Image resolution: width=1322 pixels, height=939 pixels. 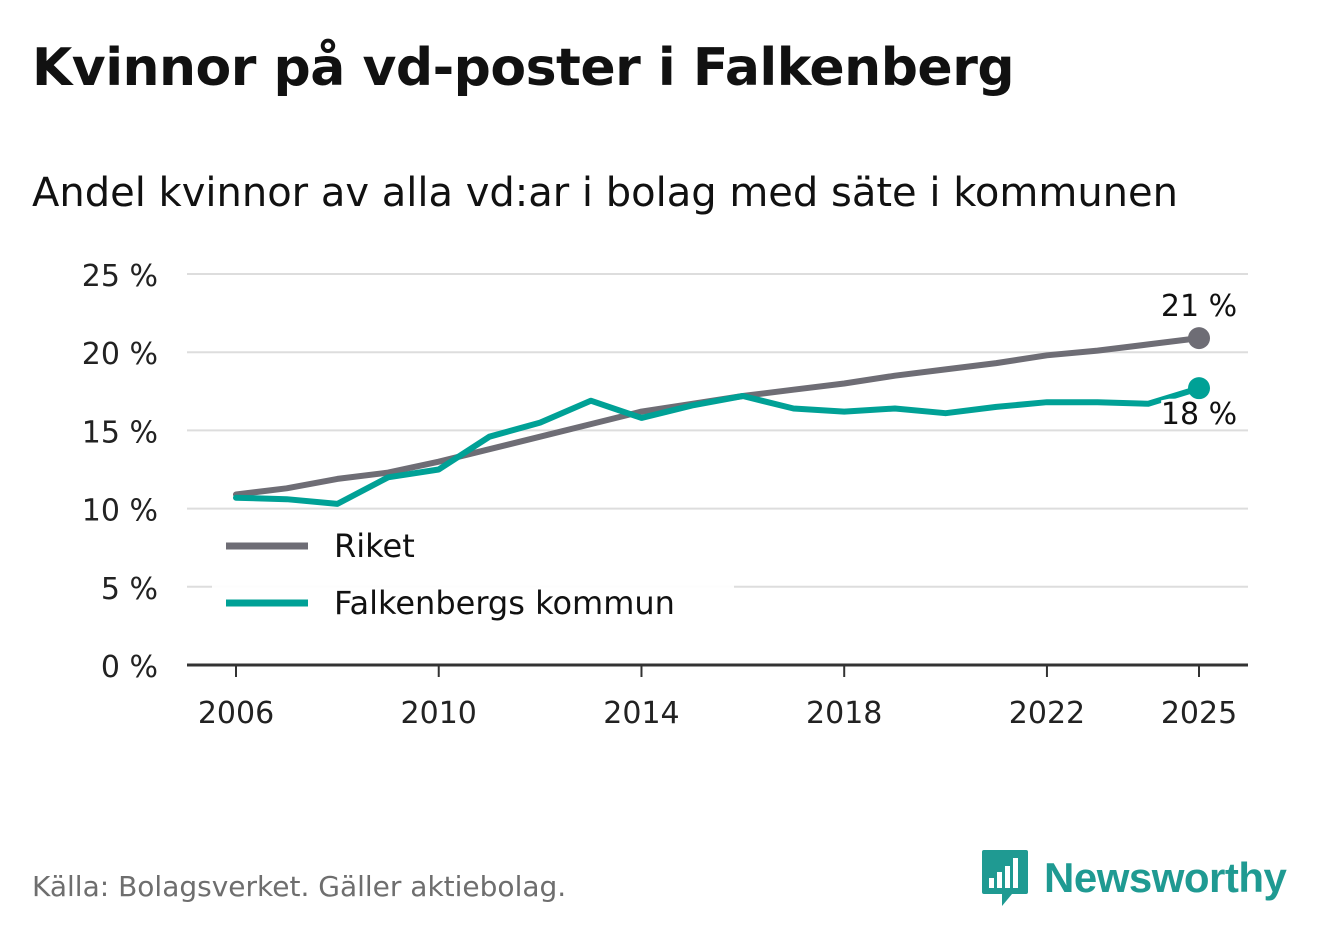 What do you see at coordinates (374, 546) in the screenshot?
I see `legend-label: Riket` at bounding box center [374, 546].